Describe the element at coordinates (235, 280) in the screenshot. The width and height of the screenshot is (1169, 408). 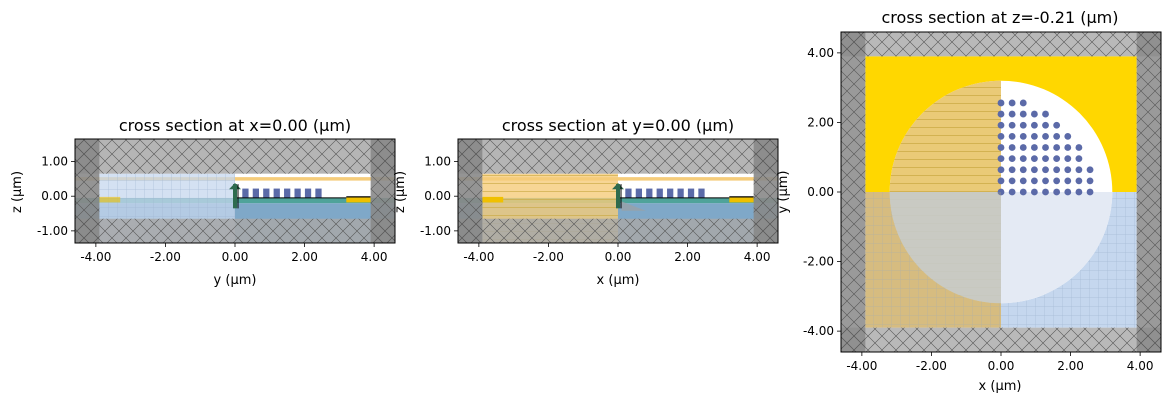
I see `panel-1-xlabel: y (μm)` at that location.